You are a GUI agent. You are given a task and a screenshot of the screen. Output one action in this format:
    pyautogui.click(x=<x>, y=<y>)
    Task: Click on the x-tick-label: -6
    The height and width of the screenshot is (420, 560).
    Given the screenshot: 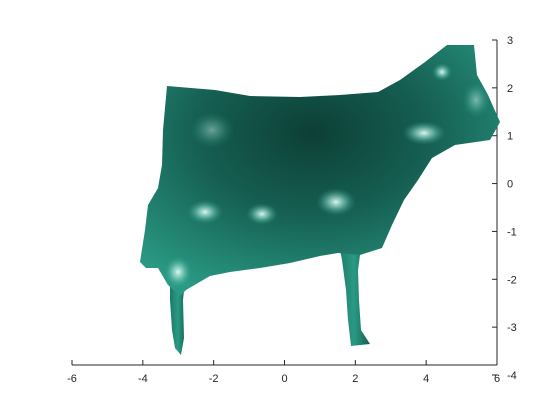 What is the action you would take?
    pyautogui.click(x=72, y=379)
    